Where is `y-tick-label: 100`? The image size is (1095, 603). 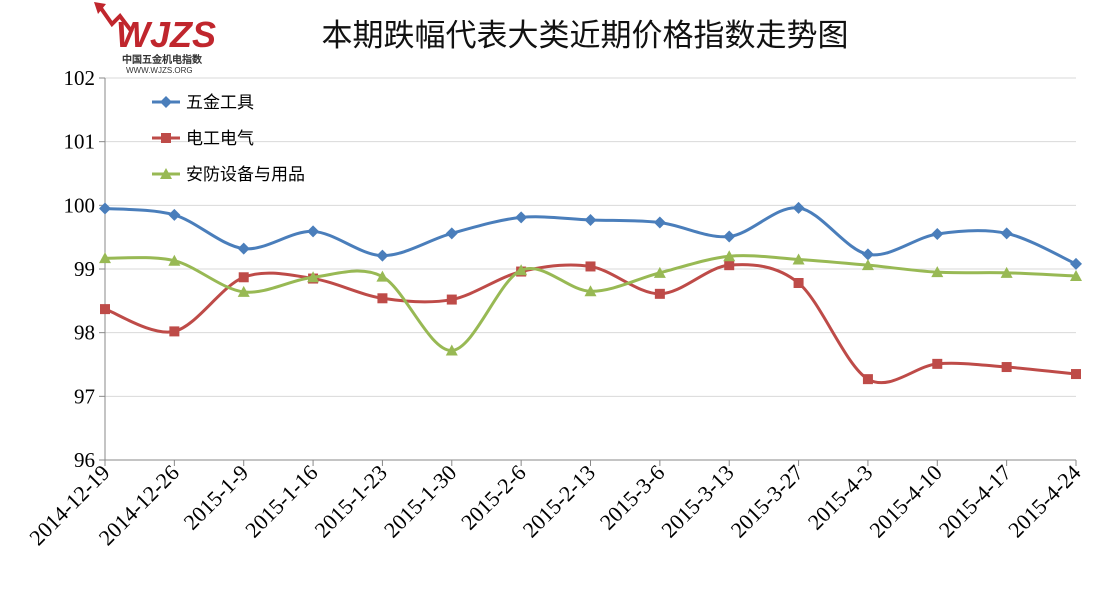 y-tick-label: 100 is located at coordinates (80, 205).